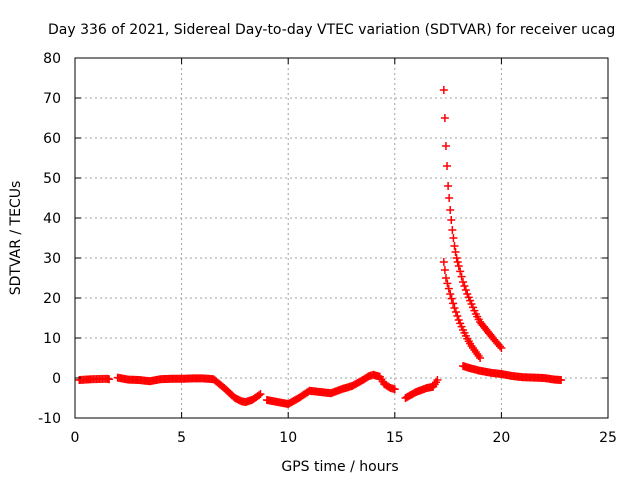 This screenshot has height=480, width=640. What do you see at coordinates (52, 179) in the screenshot?
I see `y-tick-label: 50` at bounding box center [52, 179].